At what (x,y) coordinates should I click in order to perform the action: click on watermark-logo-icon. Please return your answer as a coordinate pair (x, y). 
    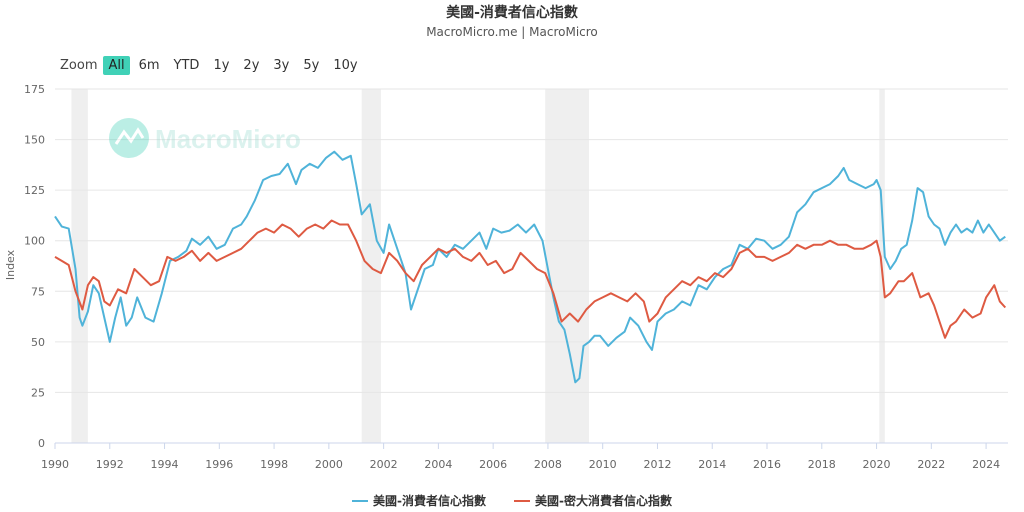
    Looking at the image, I should click on (129, 138).